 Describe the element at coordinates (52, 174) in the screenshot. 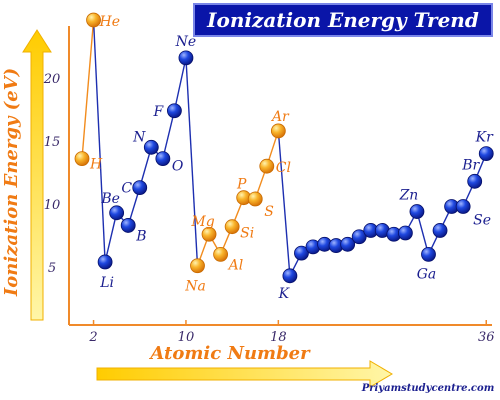

I see `y-tick-labels: 5 10 15 20` at that location.